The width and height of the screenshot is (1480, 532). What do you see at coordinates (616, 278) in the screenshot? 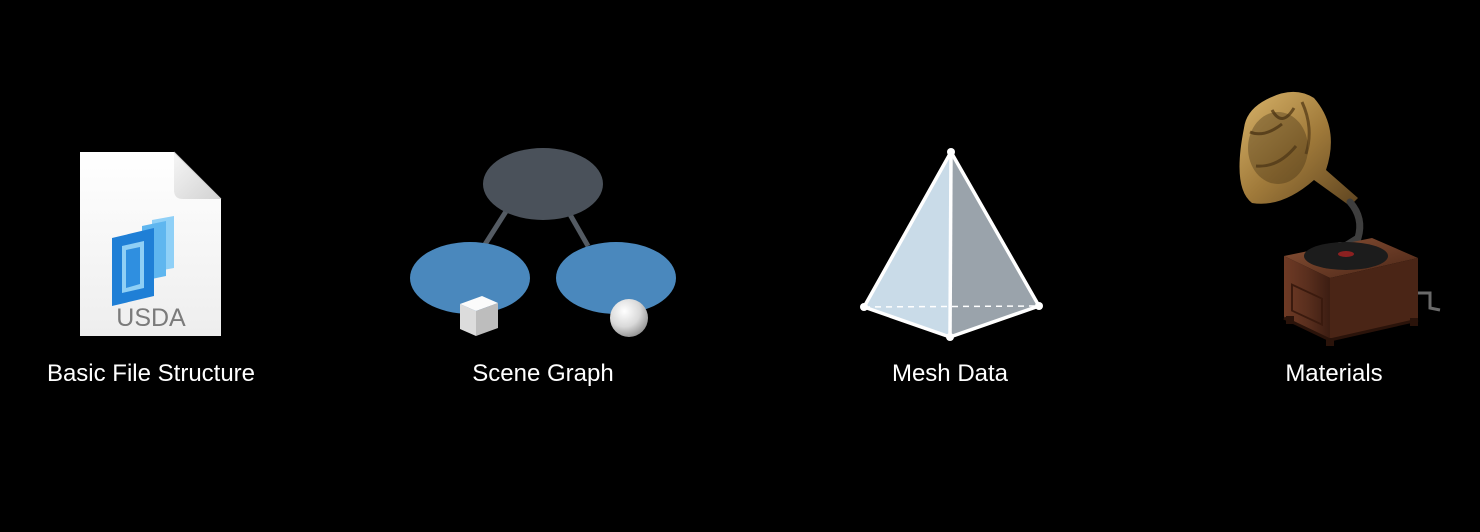
I see `child-node-right` at bounding box center [616, 278].